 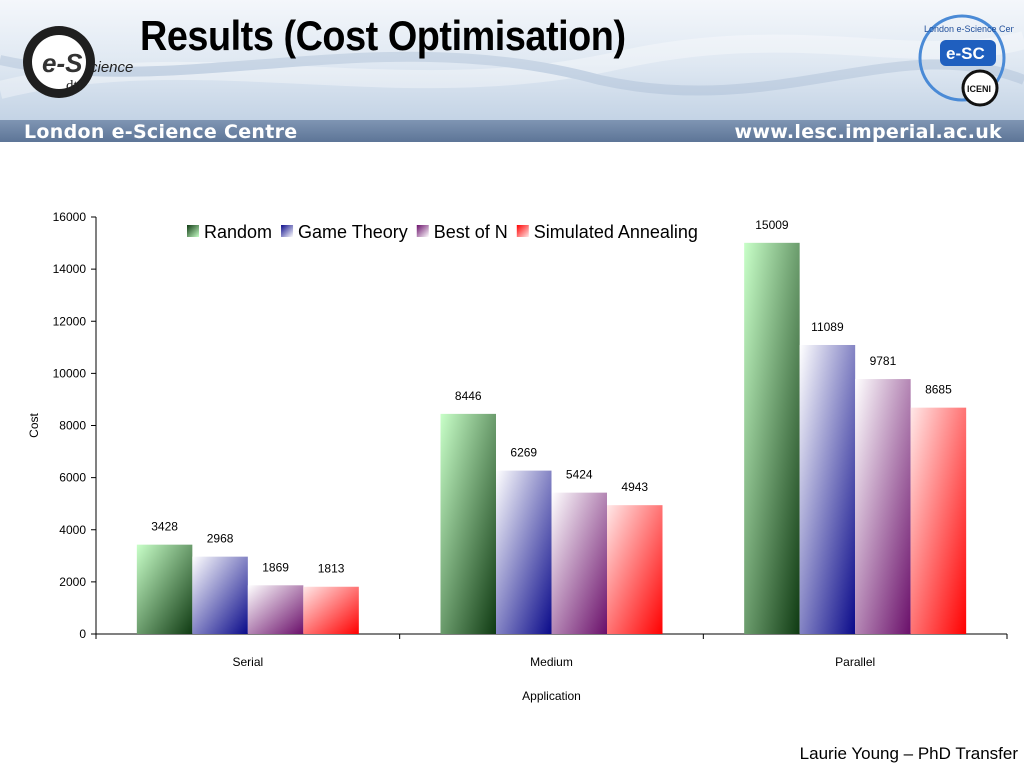 I want to click on bar-value-label: 5424, so click(x=579, y=475).